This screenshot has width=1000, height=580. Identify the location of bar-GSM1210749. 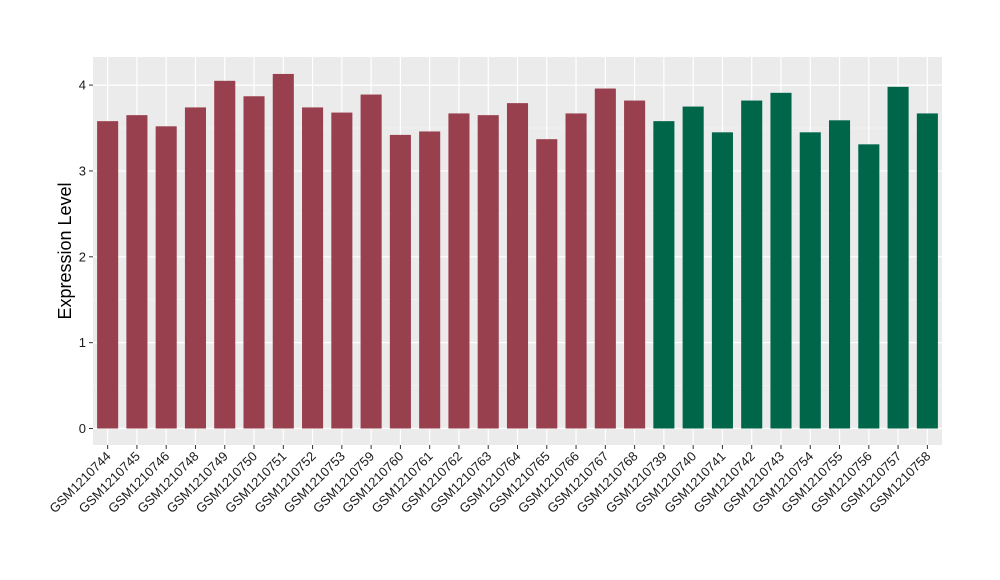
(225, 254).